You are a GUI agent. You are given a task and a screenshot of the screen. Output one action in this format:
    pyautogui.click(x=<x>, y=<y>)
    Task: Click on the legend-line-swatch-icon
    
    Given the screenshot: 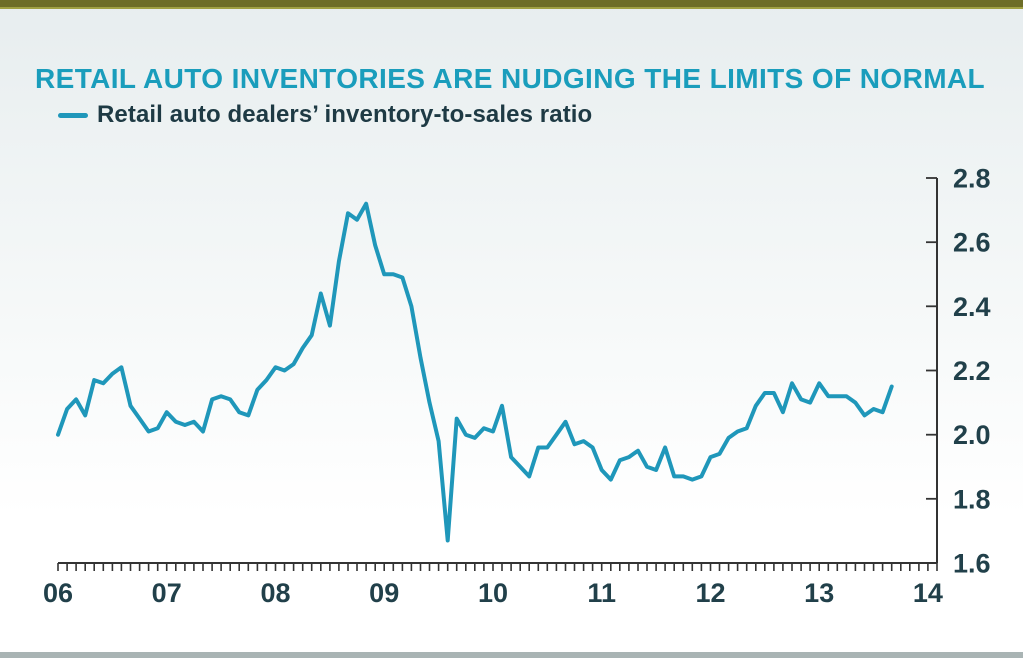 What is the action you would take?
    pyautogui.click(x=73, y=115)
    